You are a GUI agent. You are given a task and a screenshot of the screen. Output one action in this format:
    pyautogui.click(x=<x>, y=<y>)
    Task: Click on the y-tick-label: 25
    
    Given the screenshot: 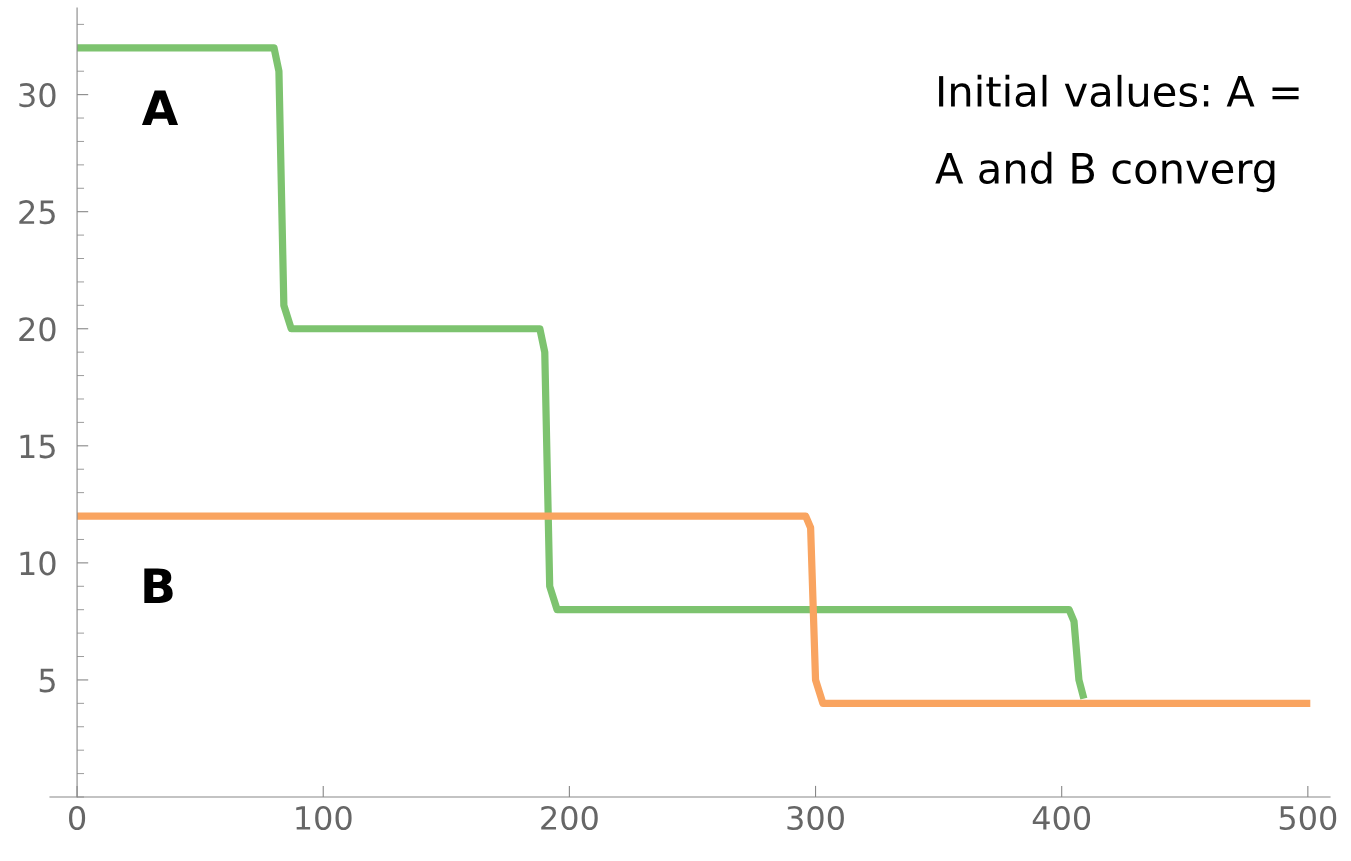 What is the action you would take?
    pyautogui.click(x=37, y=212)
    